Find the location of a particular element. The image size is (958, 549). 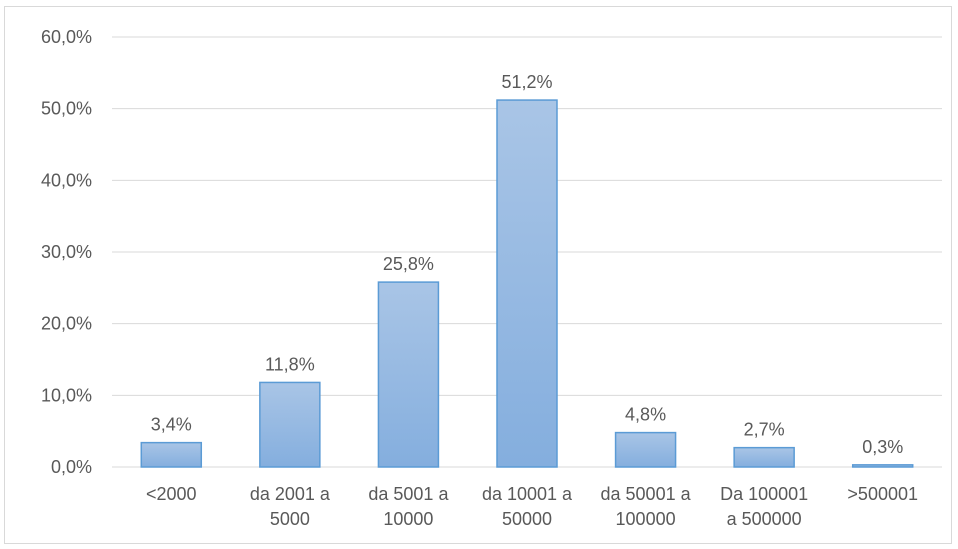

x-tick-label: a 500000 is located at coordinates (764, 519).